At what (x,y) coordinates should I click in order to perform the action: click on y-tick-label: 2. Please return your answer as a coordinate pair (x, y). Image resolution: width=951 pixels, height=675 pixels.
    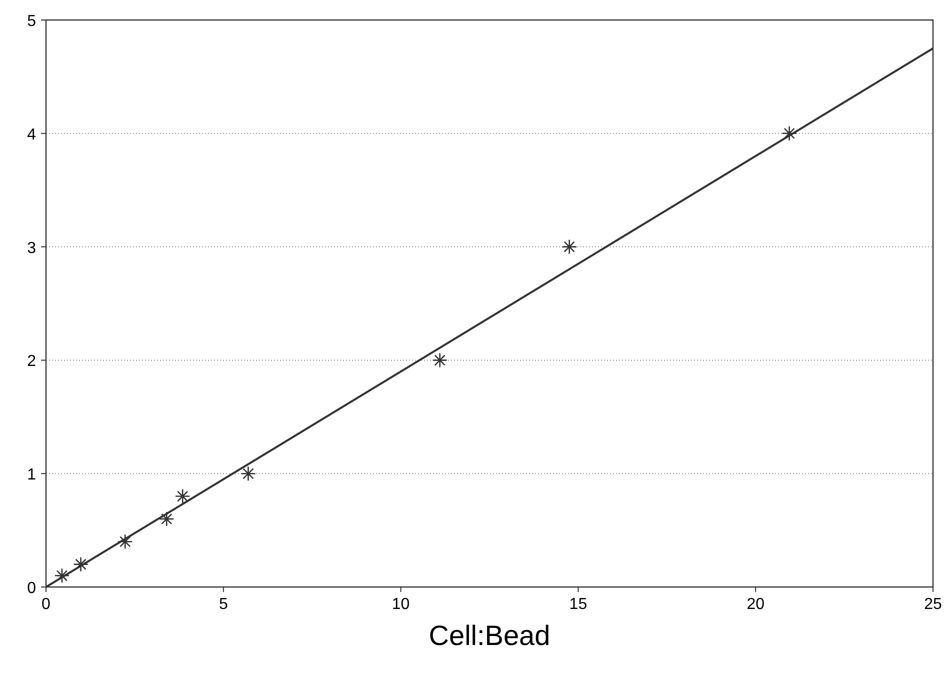
    Looking at the image, I should click on (31, 361).